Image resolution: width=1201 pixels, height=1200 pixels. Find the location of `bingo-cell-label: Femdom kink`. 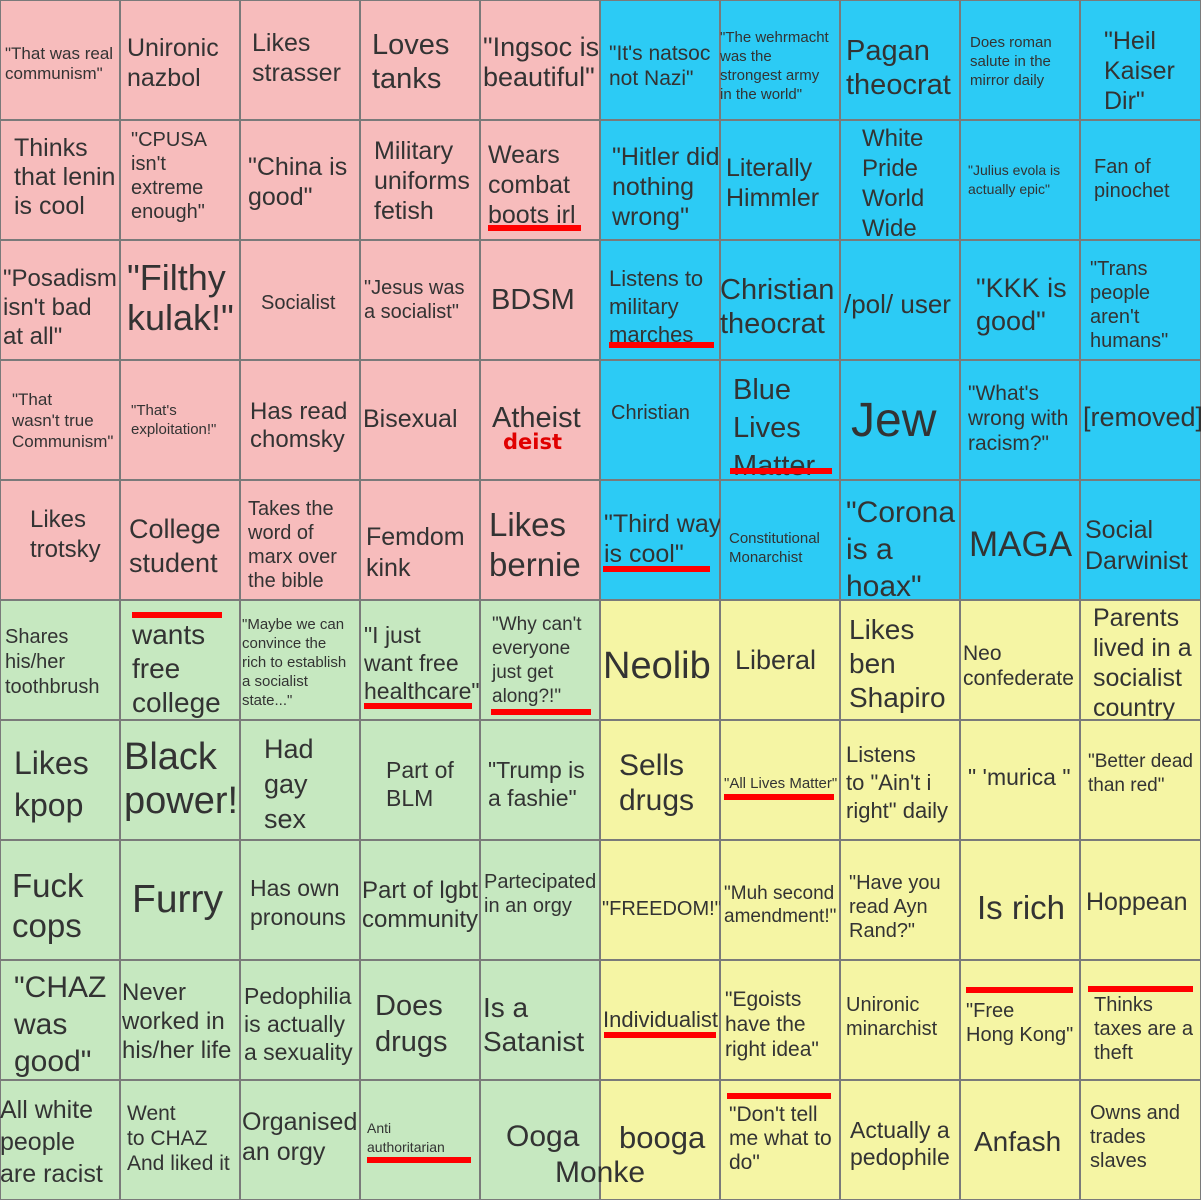

bingo-cell-label: Femdom kink is located at coordinates (415, 552).